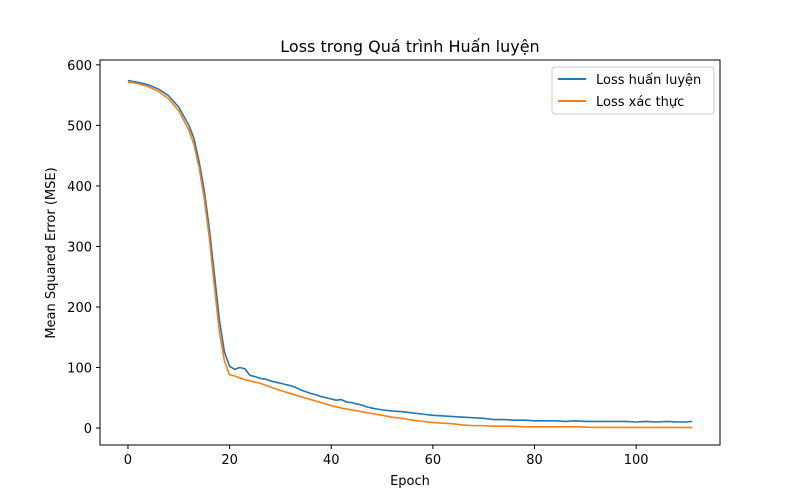  Describe the element at coordinates (229, 460) in the screenshot. I see `x-tick-label: 20` at that location.